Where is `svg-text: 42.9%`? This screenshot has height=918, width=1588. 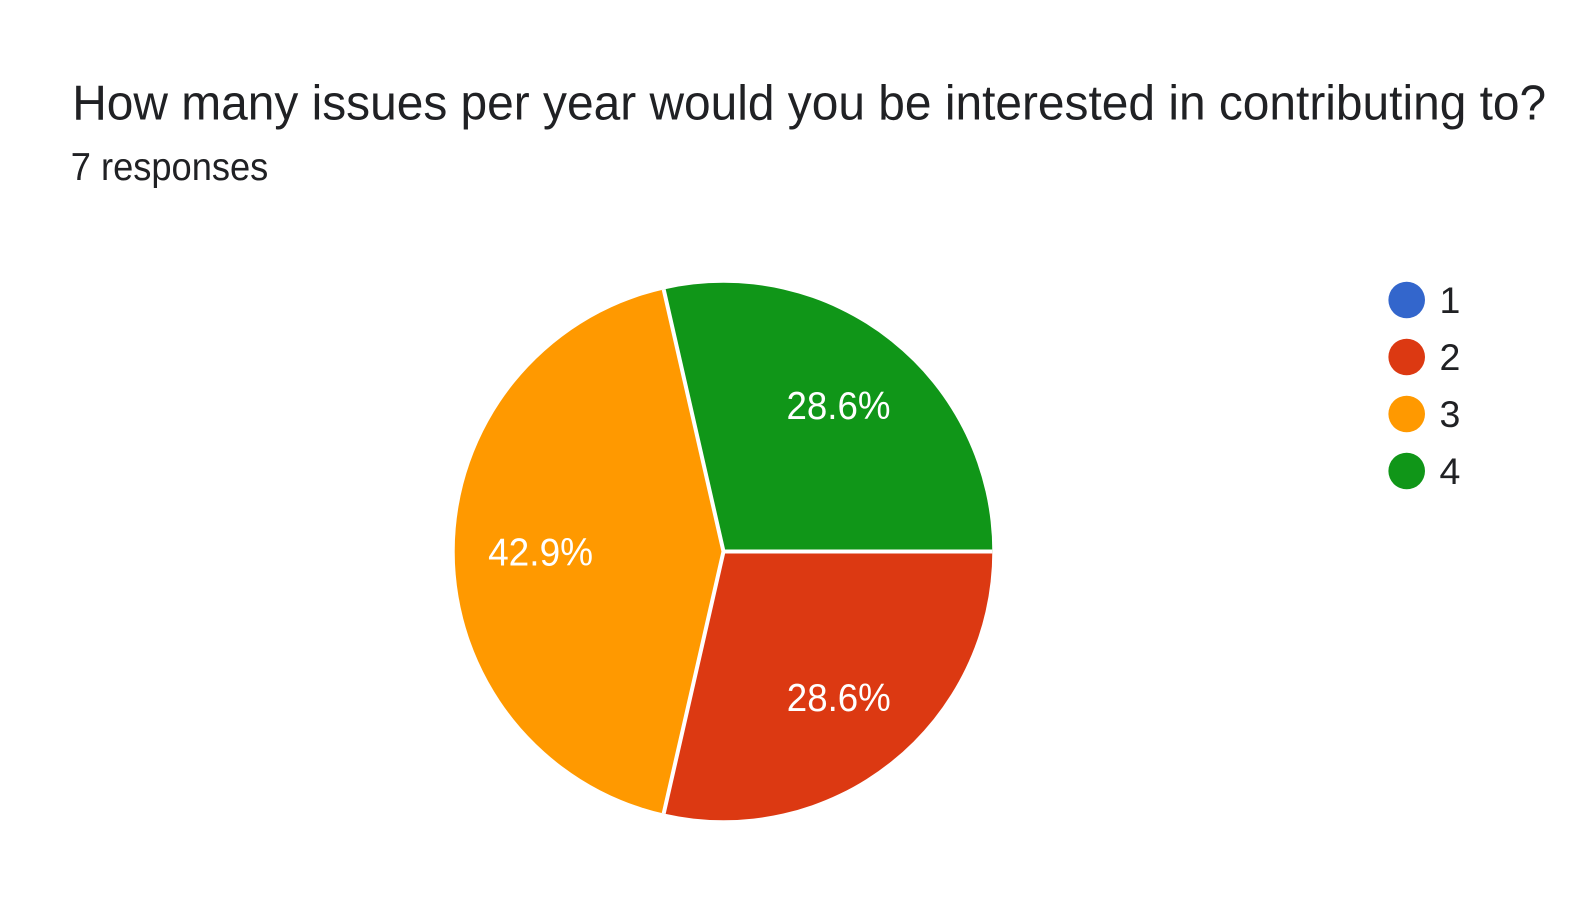 svg-text: 42.9% is located at coordinates (540, 552).